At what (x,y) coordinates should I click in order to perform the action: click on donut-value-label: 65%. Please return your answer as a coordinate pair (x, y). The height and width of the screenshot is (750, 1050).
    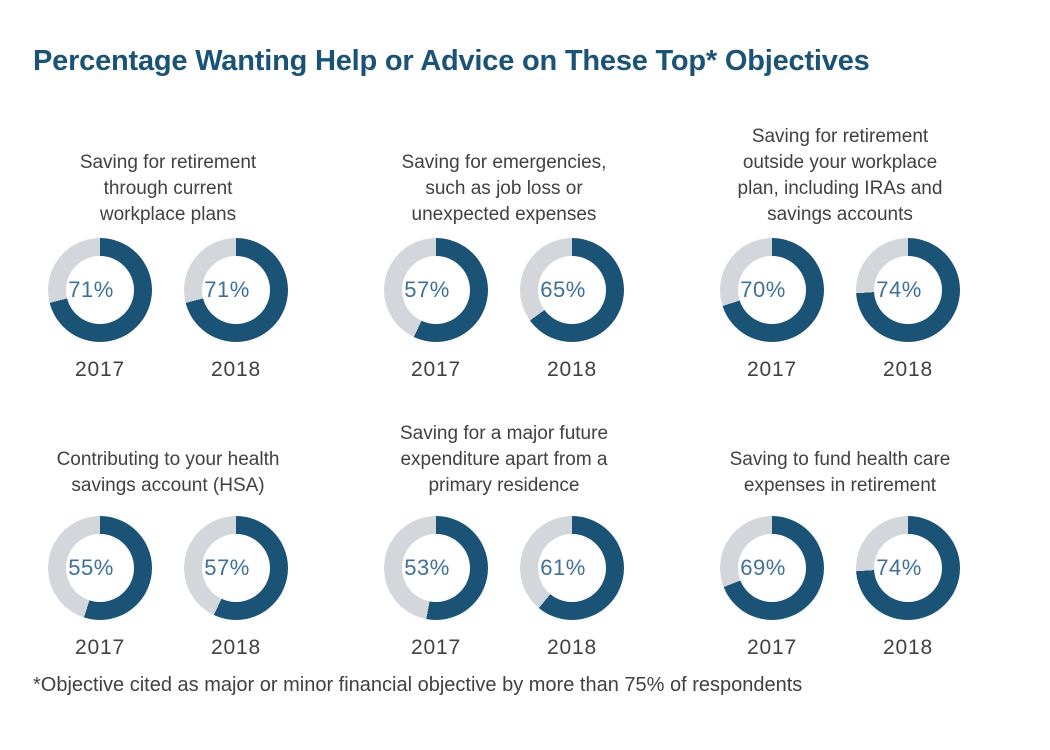
    Looking at the image, I should click on (563, 290).